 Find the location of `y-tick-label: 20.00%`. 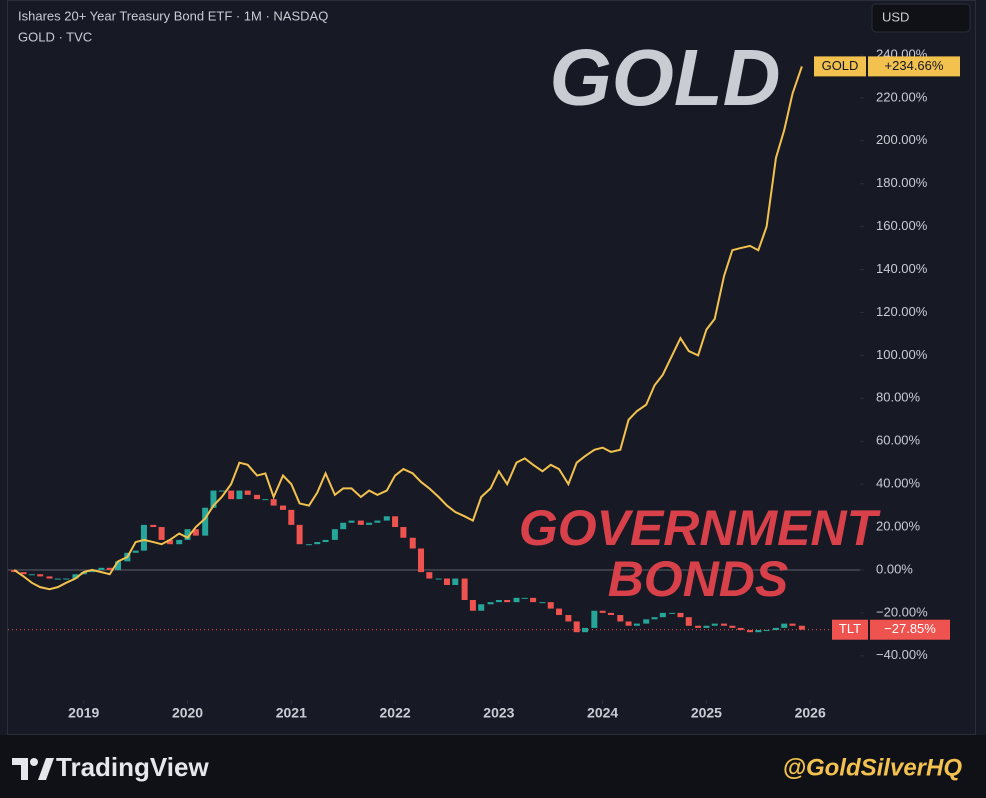

y-tick-label: 20.00% is located at coordinates (898, 525).